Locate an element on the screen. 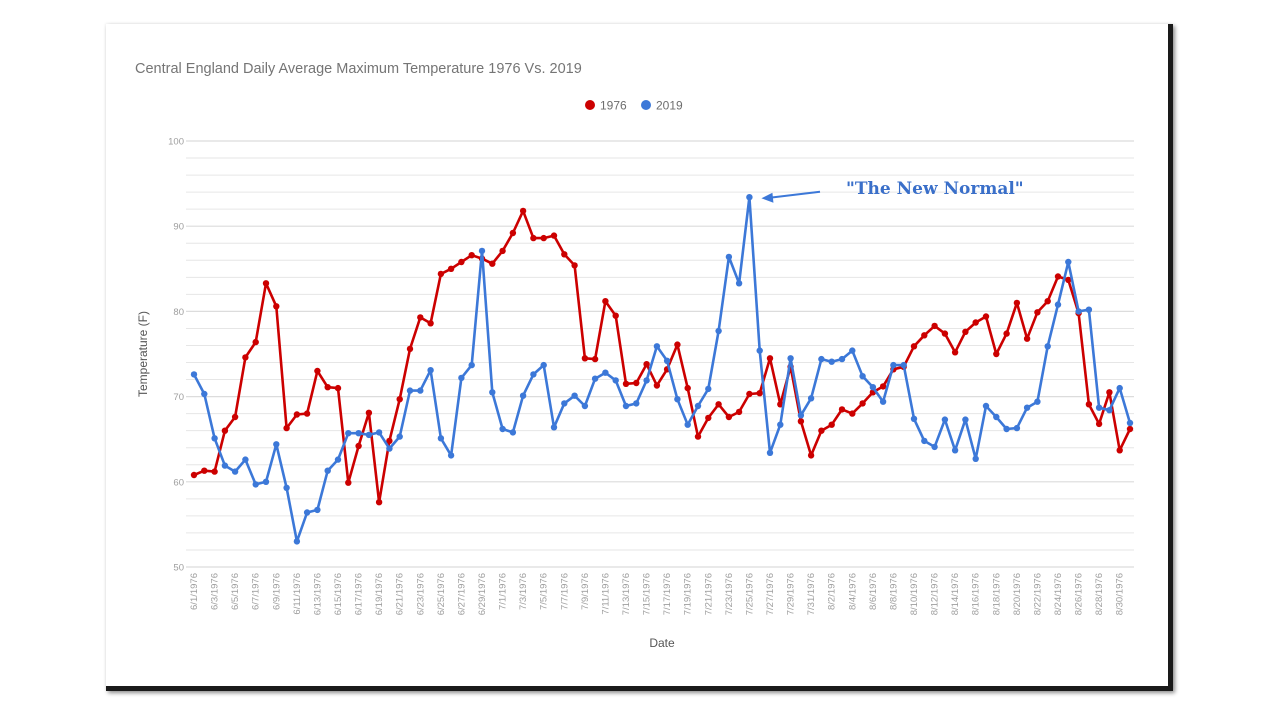  y-tick-label: 90 is located at coordinates (178, 227).